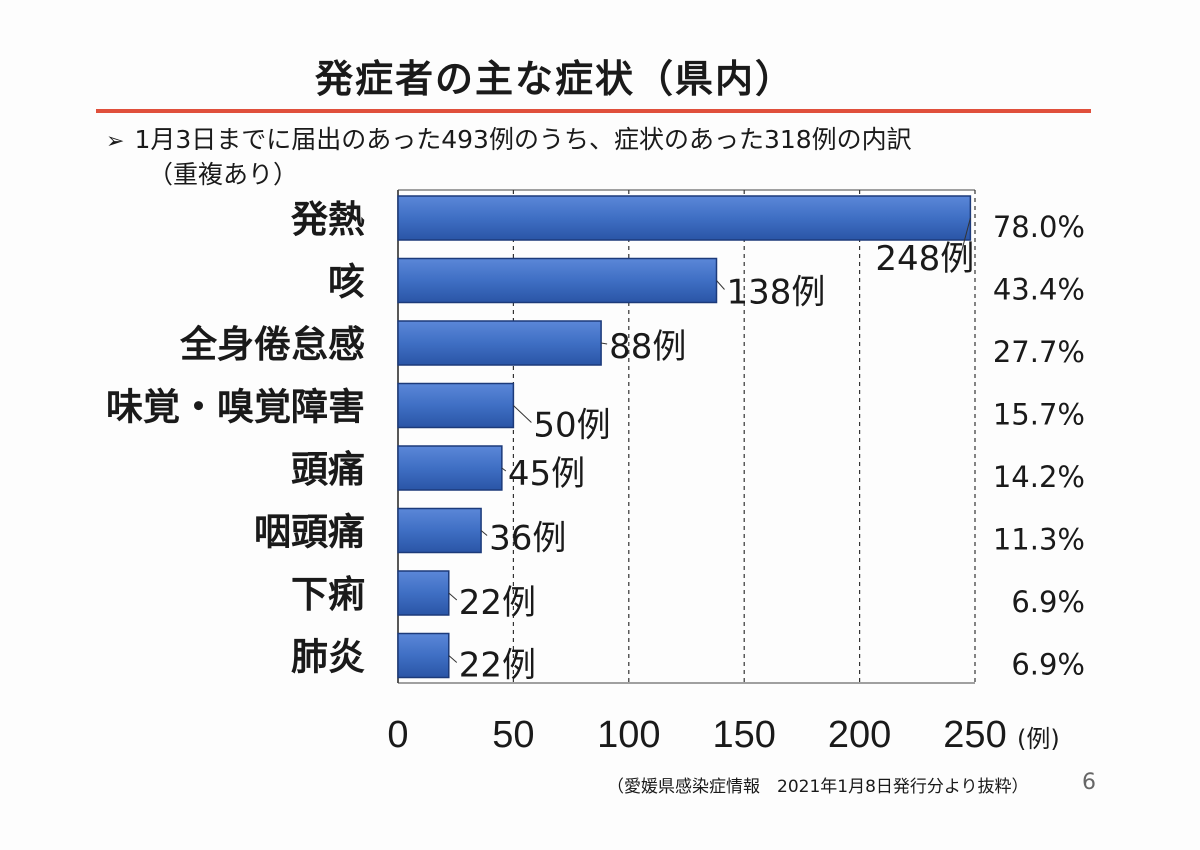 The height and width of the screenshot is (850, 1200). I want to click on summary-note-line1: 1月3日までに届出のあった493例のうち、症状のあった318例の内訳, so click(523, 139).